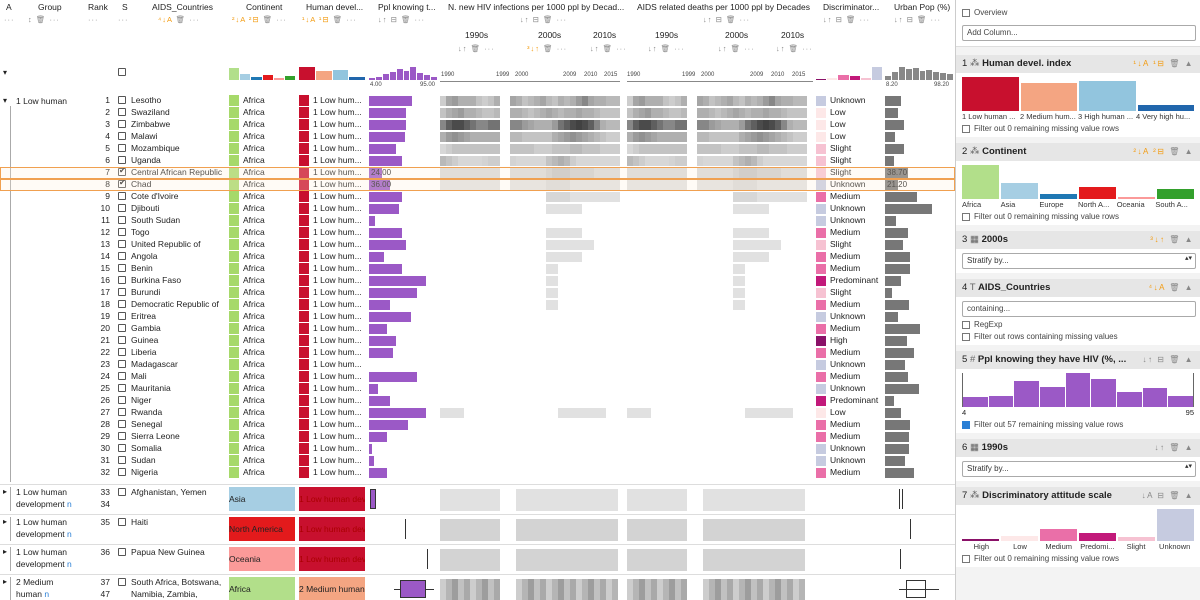 This screenshot has width=1200, height=600. I want to click on table-row: 26 Niger Africa 1 Low hum... Predominant, so click(477, 401).